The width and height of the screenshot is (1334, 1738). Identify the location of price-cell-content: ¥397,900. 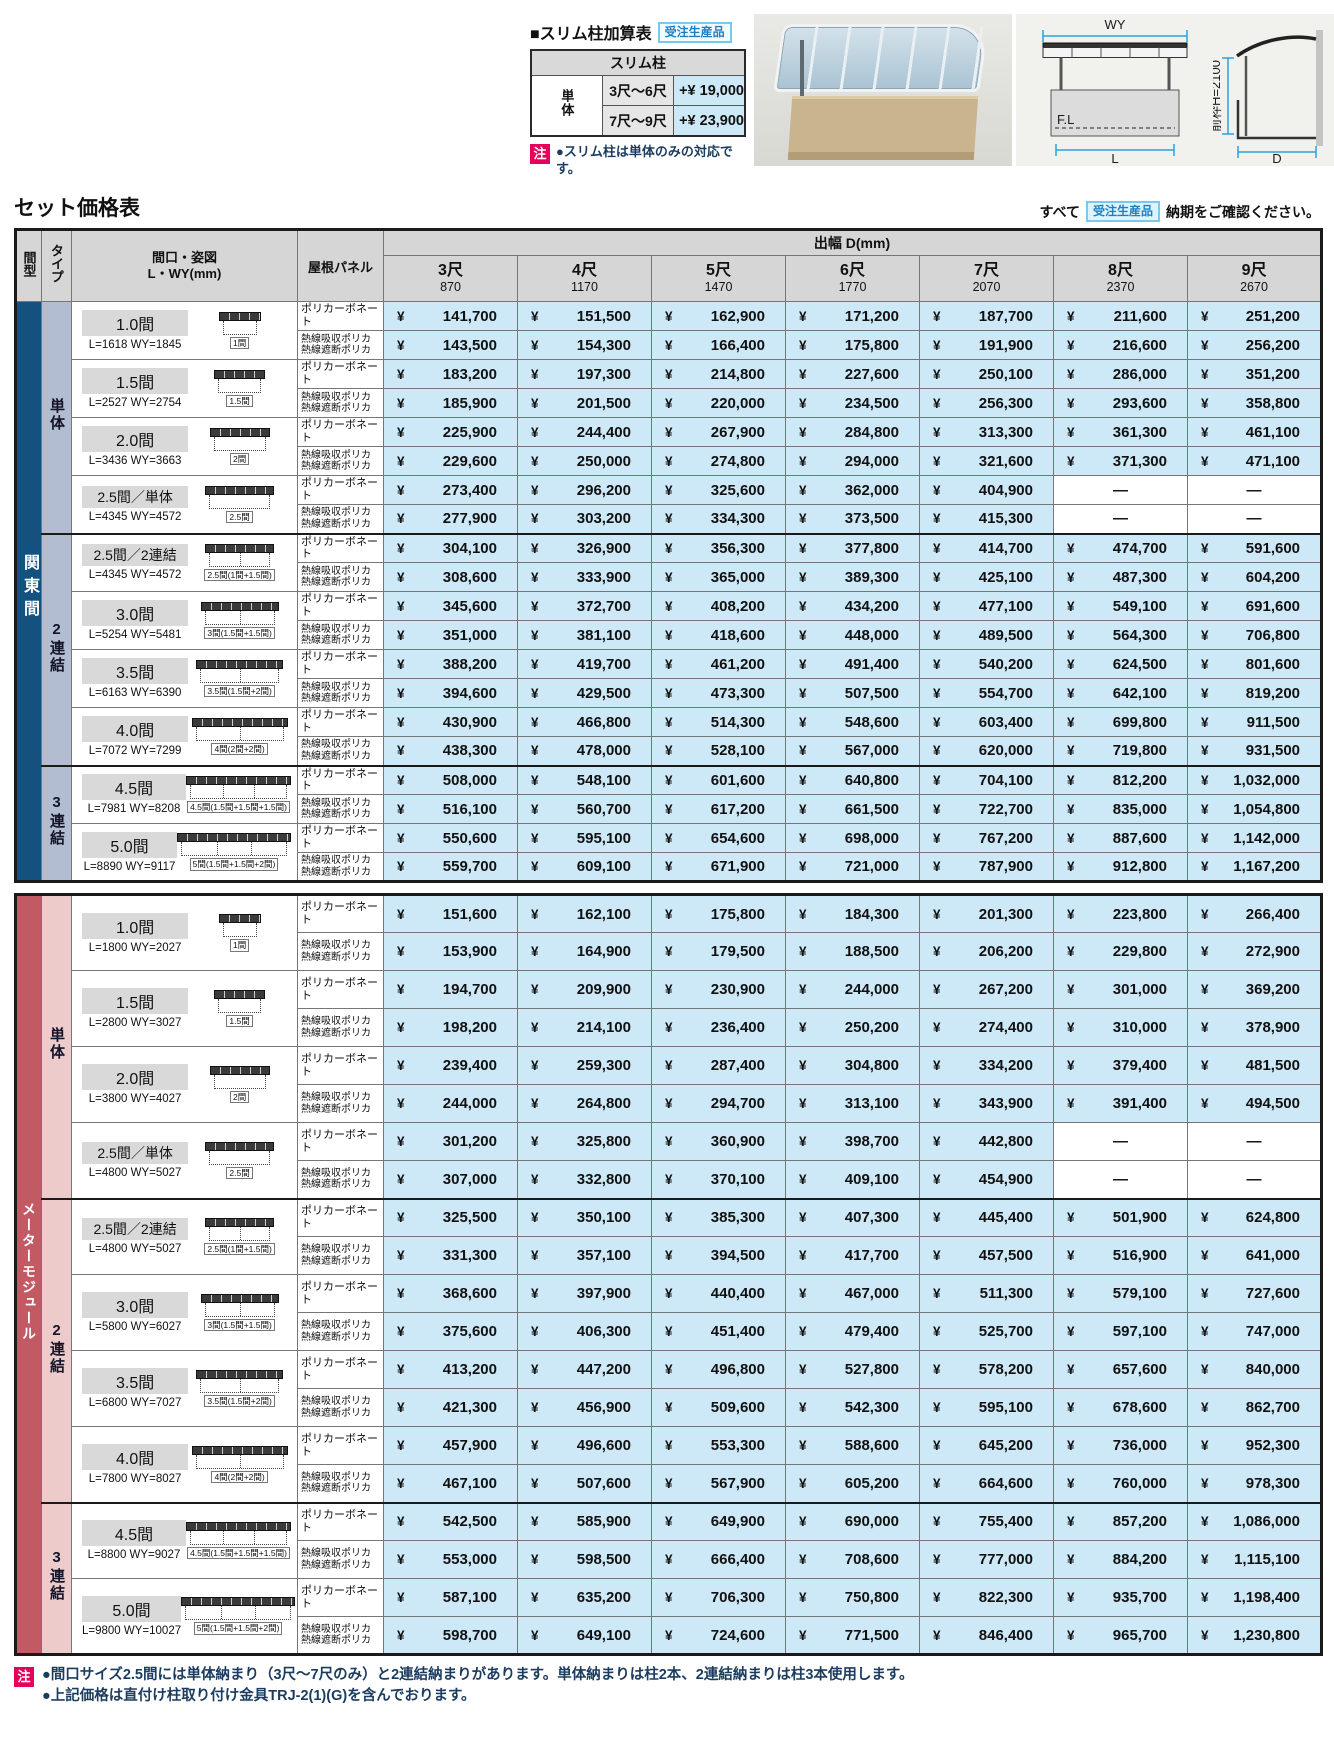
(585, 1293).